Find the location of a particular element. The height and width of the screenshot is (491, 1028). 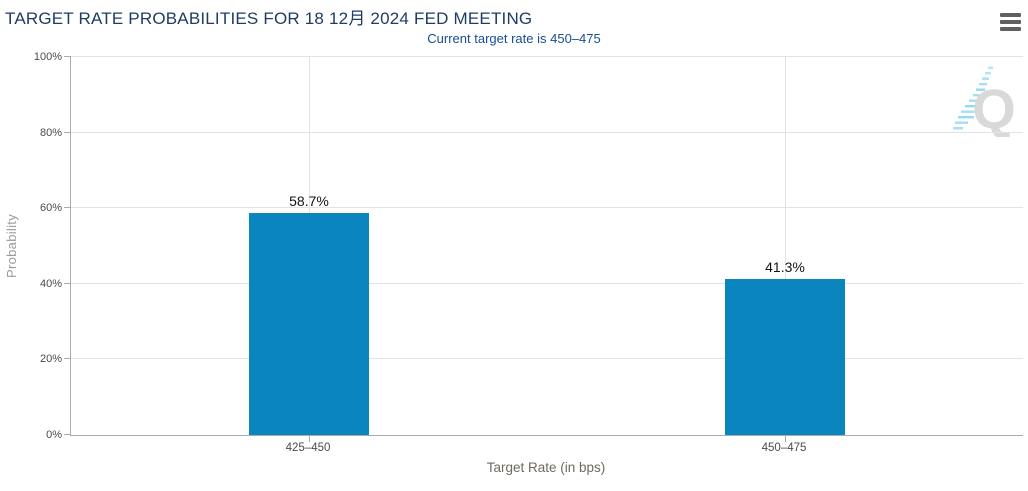

category-gridline is located at coordinates (785, 246).